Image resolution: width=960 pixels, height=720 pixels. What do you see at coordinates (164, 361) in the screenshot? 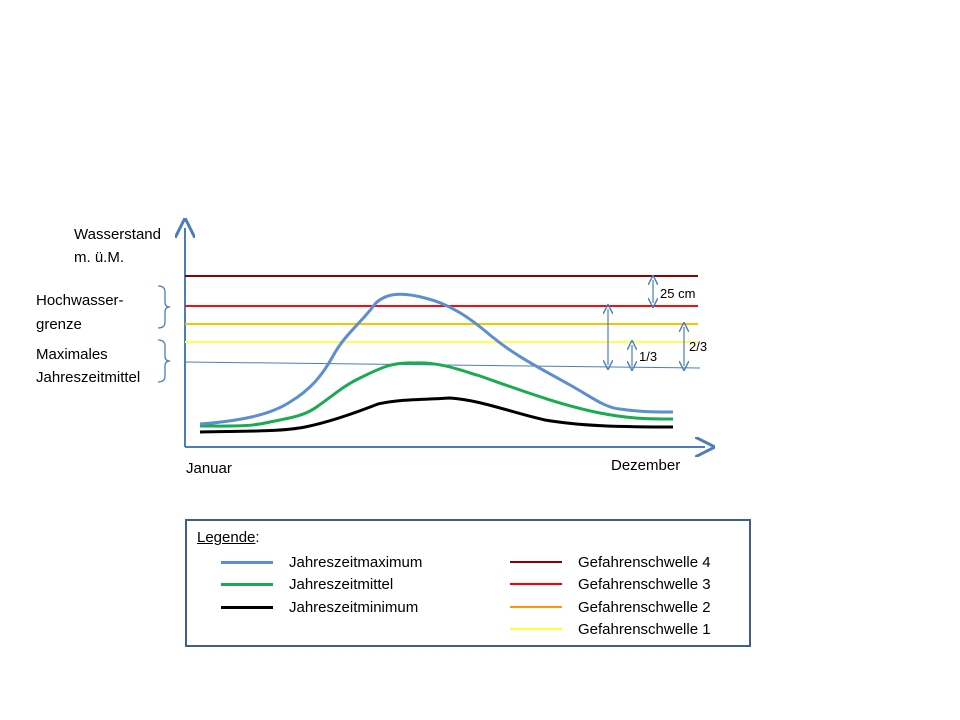
I see `mittel-brace` at bounding box center [164, 361].